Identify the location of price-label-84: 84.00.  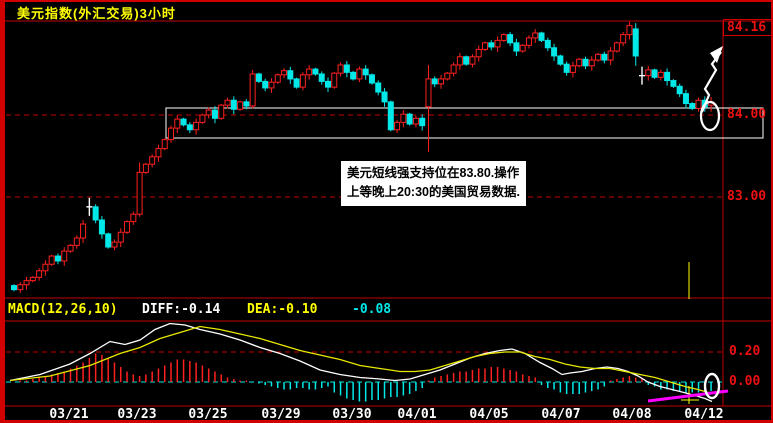
(747, 114).